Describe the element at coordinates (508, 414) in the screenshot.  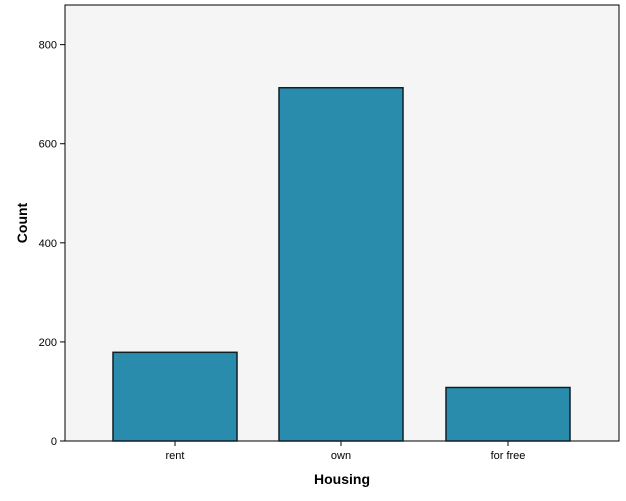
I see `bar-for-free` at that location.